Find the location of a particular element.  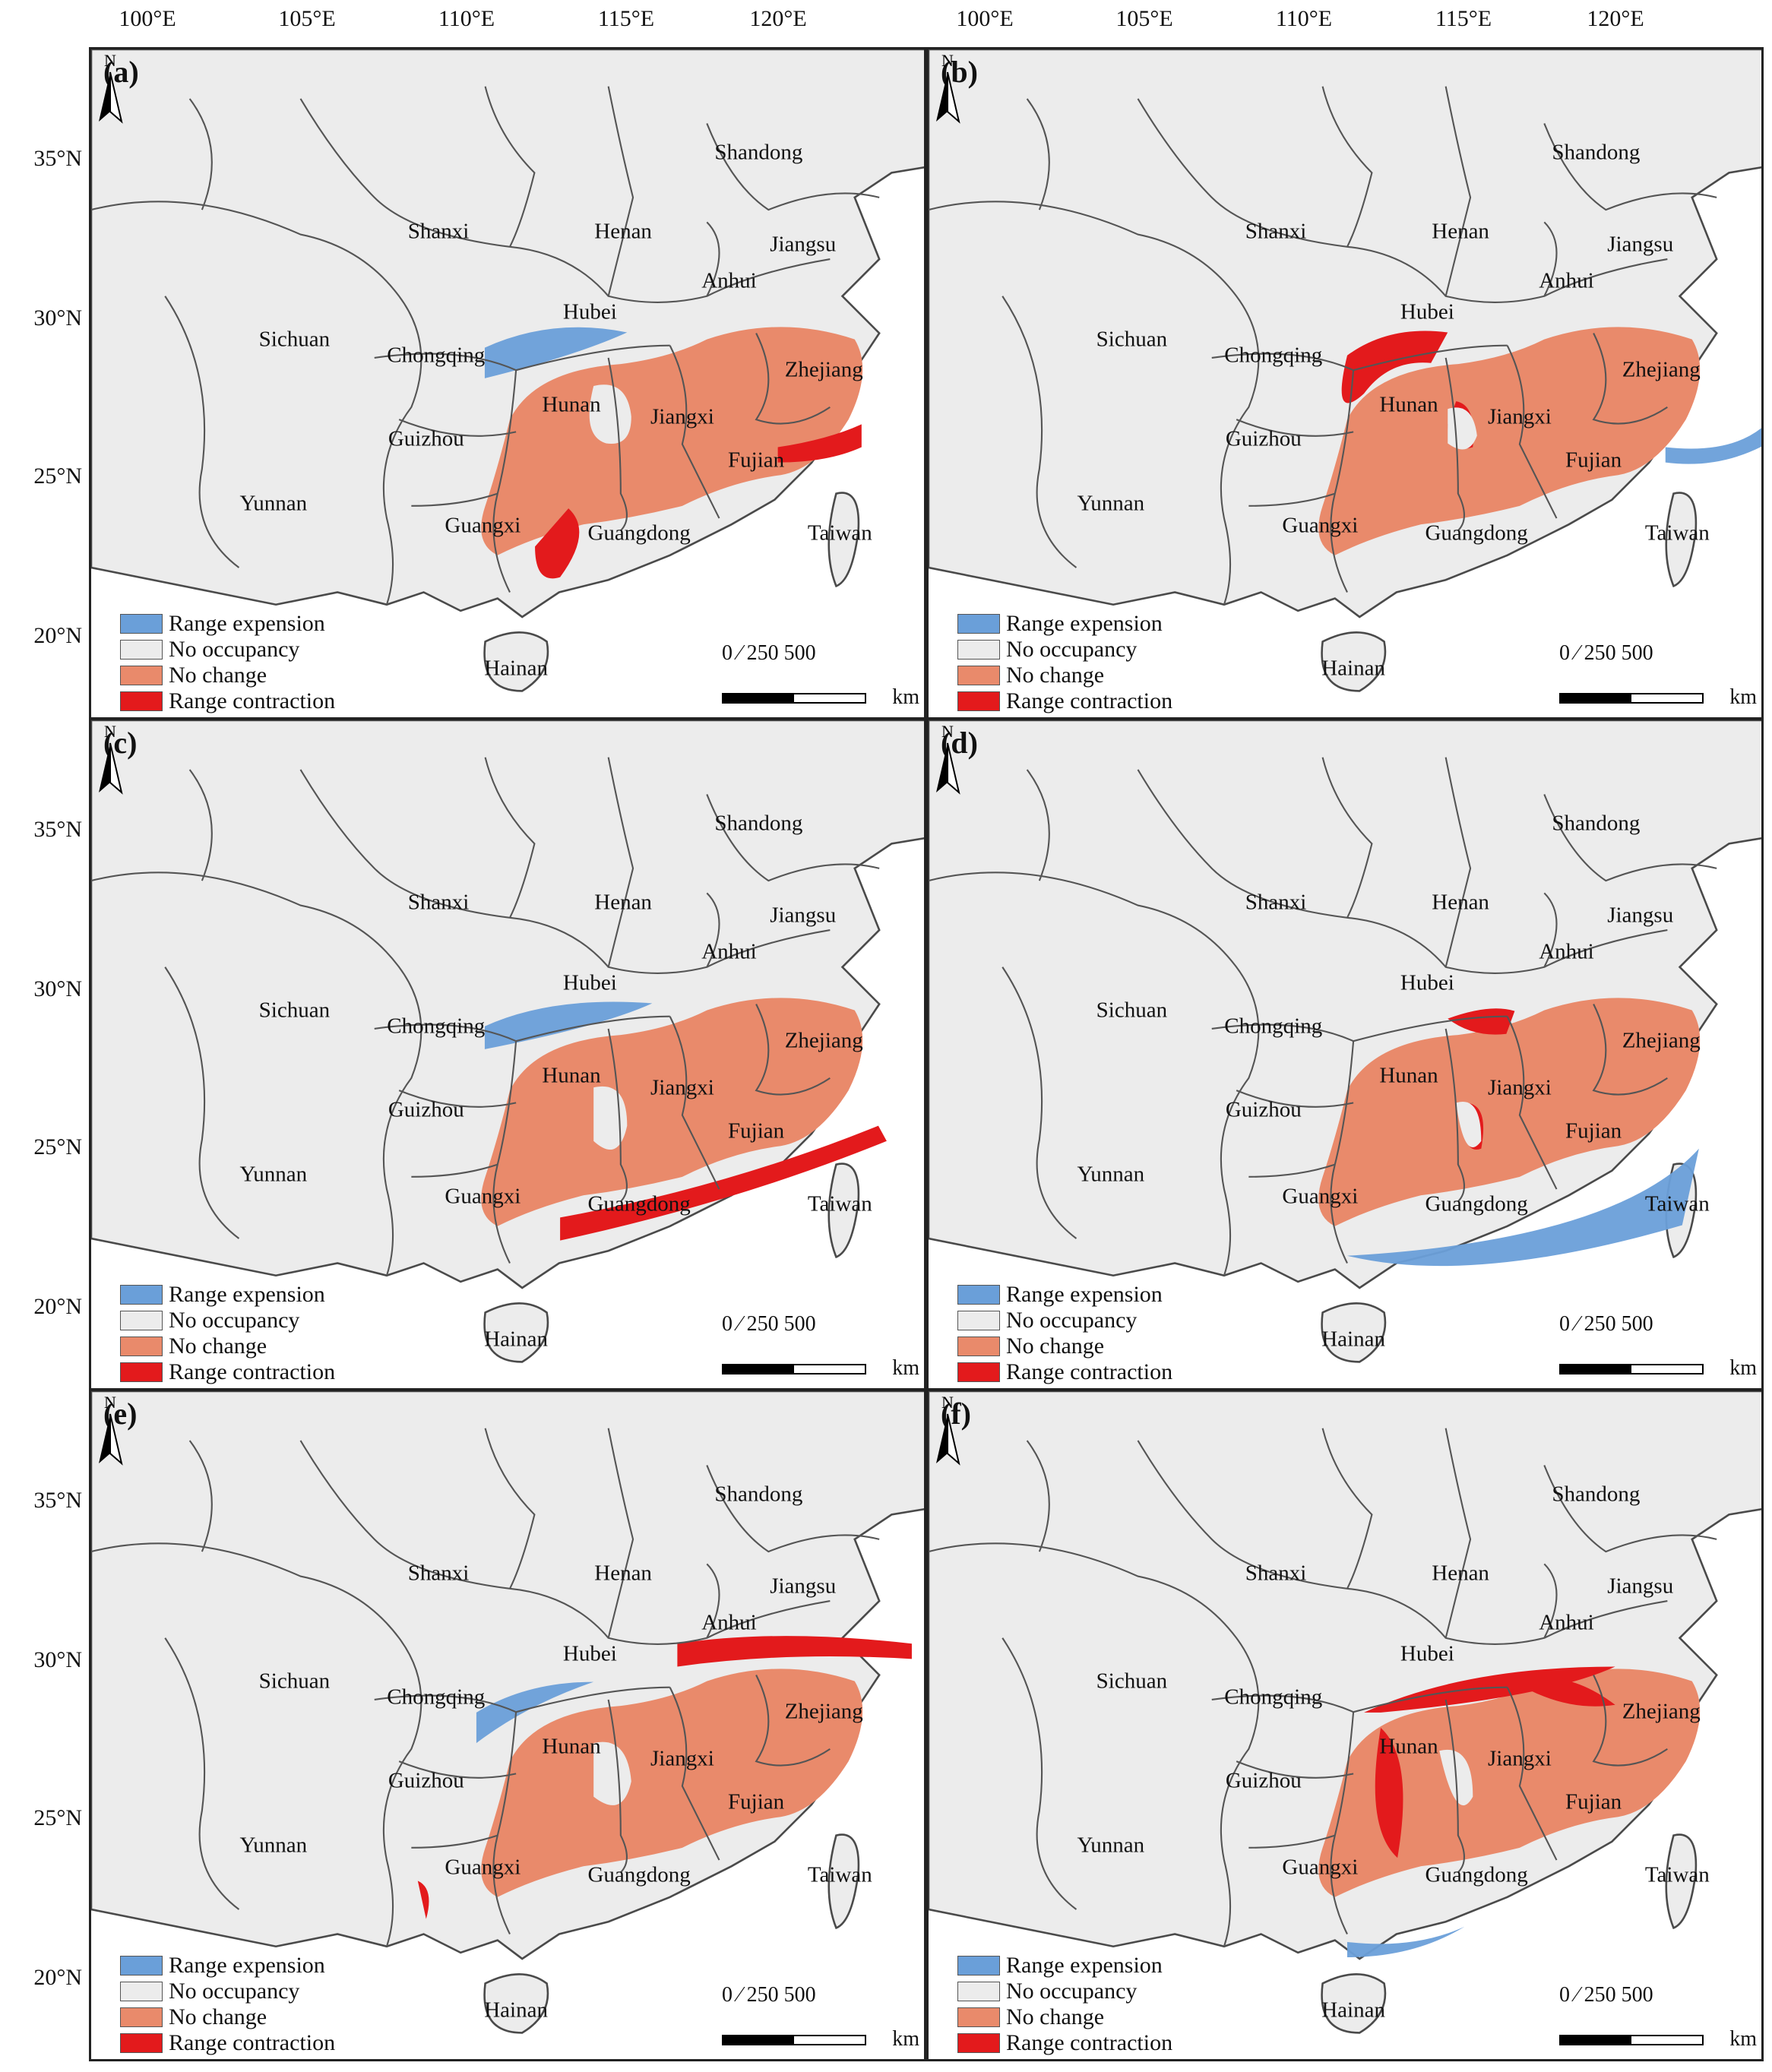

lat-tick: 25°N is located at coordinates (57, 1146).